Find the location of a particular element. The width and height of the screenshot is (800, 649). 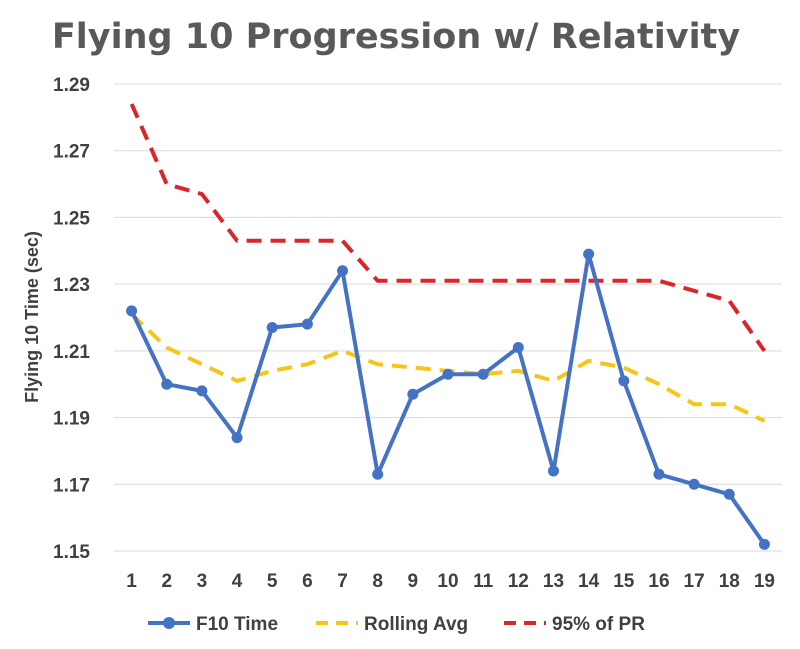

x-tick-label: 14 is located at coordinates (589, 581).